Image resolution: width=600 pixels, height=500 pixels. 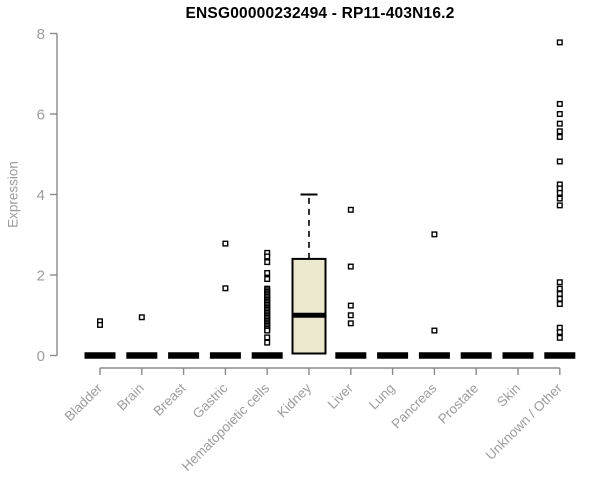 I want to click on y-tick-label: 4, so click(x=41, y=195).